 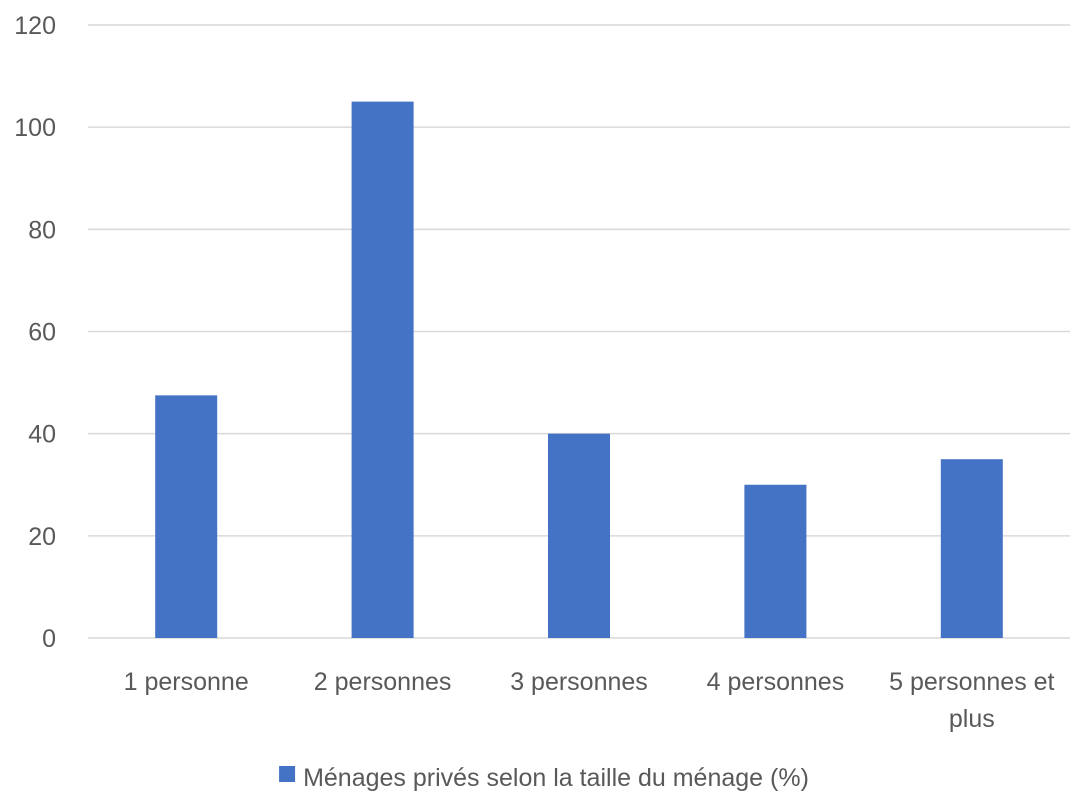 I want to click on y-tick-label-40: 40, so click(x=42, y=435).